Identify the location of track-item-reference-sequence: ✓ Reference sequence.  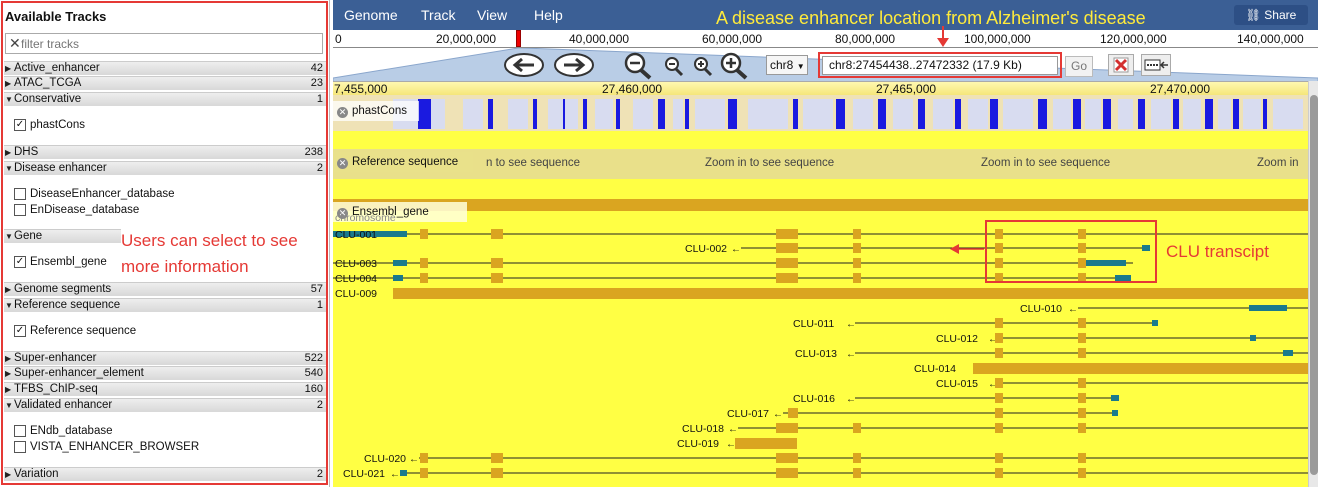
(75, 331).